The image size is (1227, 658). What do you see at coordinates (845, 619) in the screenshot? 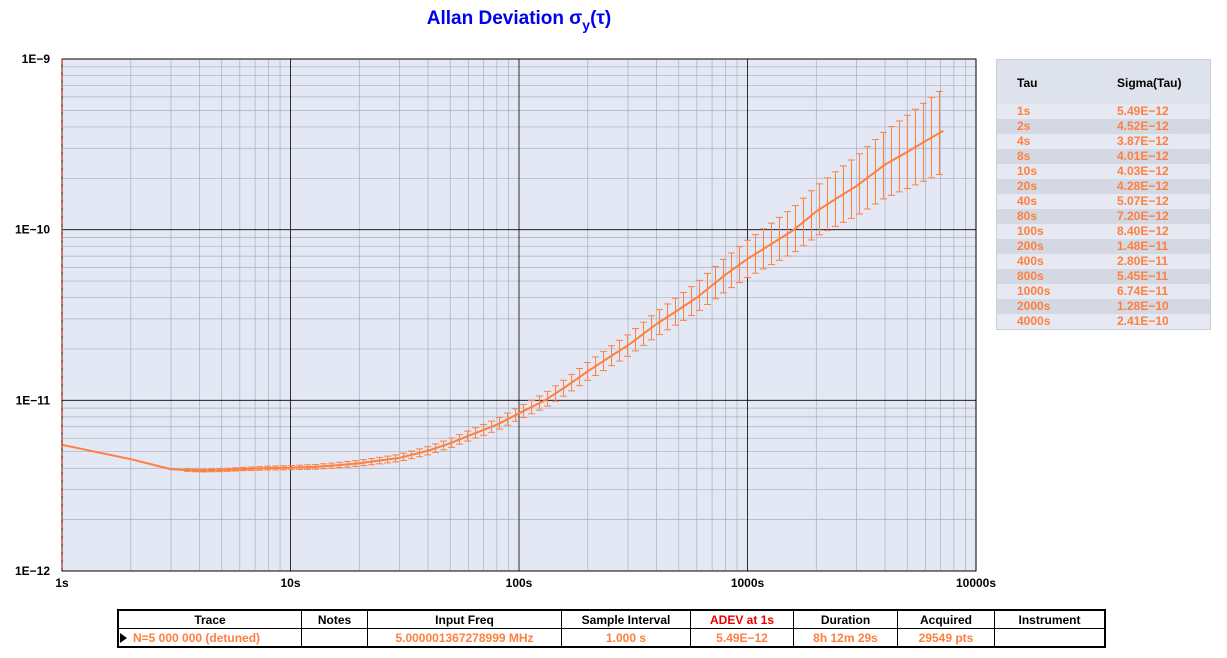
I see `duration-header: Duration` at bounding box center [845, 619].